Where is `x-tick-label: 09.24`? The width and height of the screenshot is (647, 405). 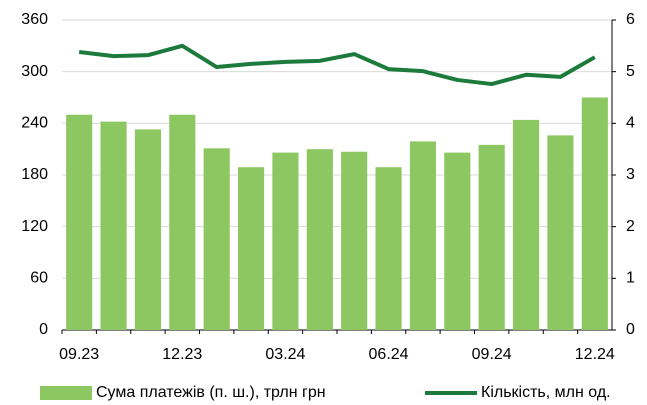
x-tick-label: 09.24 is located at coordinates (492, 354).